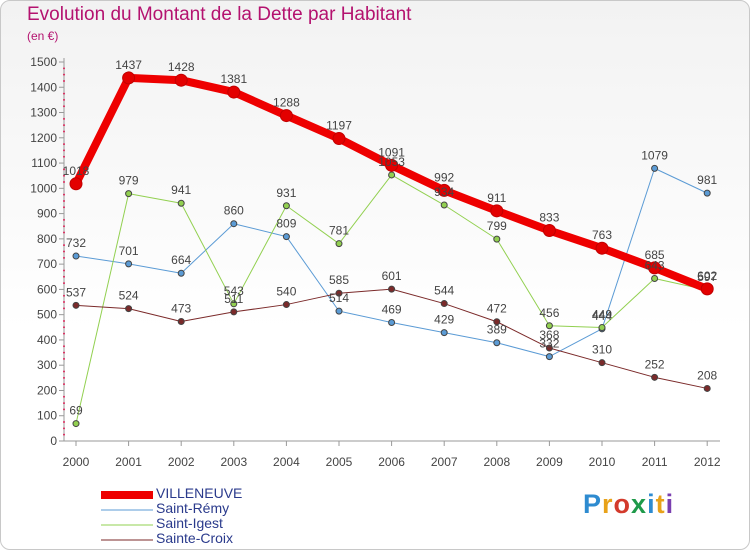  What do you see at coordinates (128, 65) in the screenshot?
I see `data-label: 1437` at bounding box center [128, 65].